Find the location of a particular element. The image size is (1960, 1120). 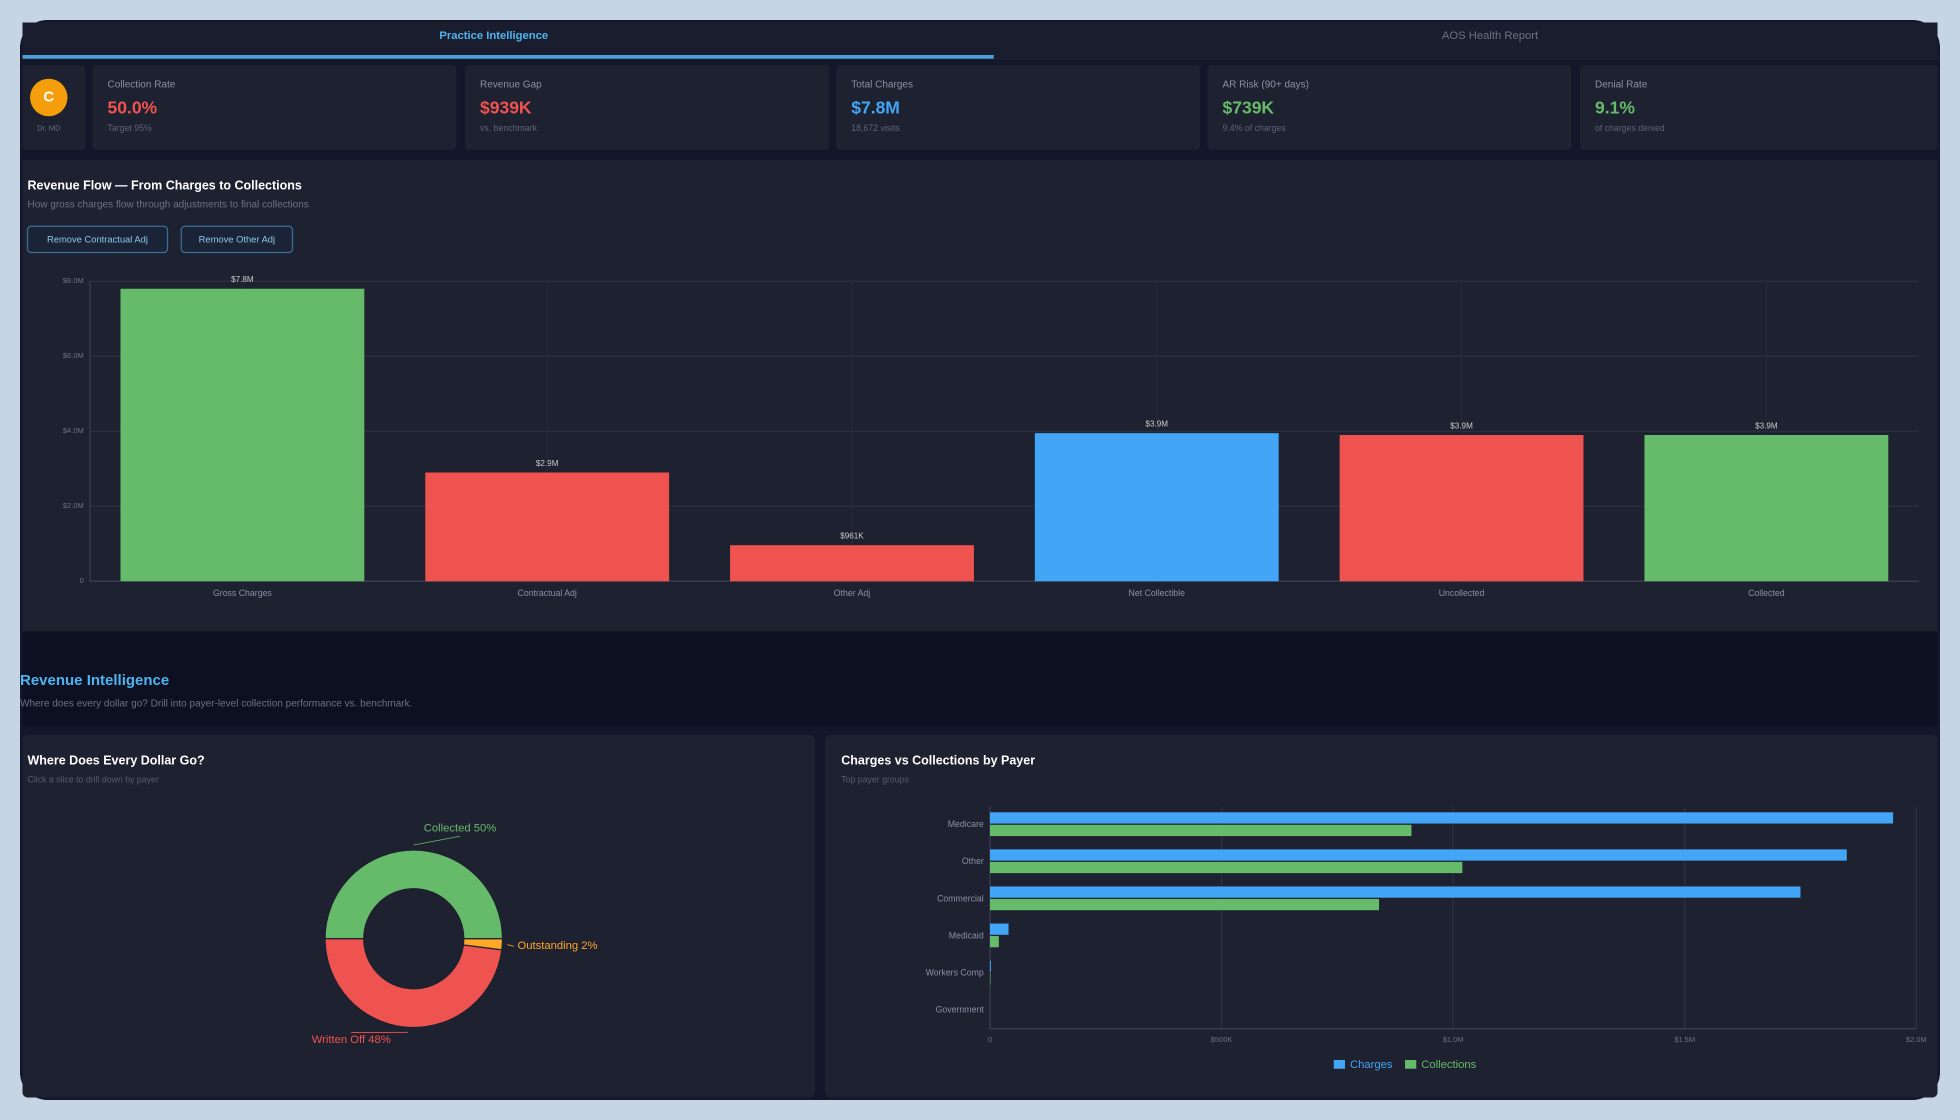

x-tick-label: 0 is located at coordinates (990, 1039).